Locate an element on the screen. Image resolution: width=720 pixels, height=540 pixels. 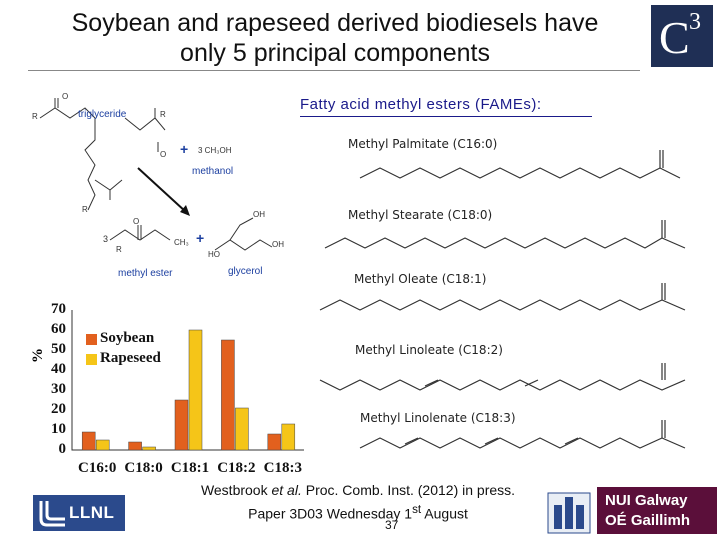
glycerol-oh-top: OH is located at coordinates (259, 214).